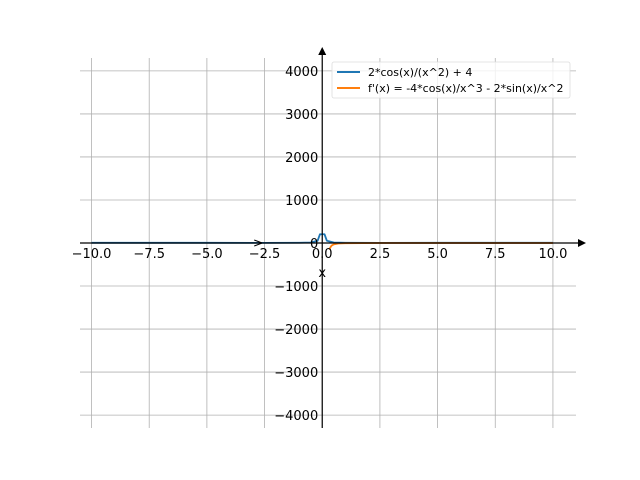 This screenshot has width=640, height=480. I want to click on y-tick-label: −1000, so click(296, 287).